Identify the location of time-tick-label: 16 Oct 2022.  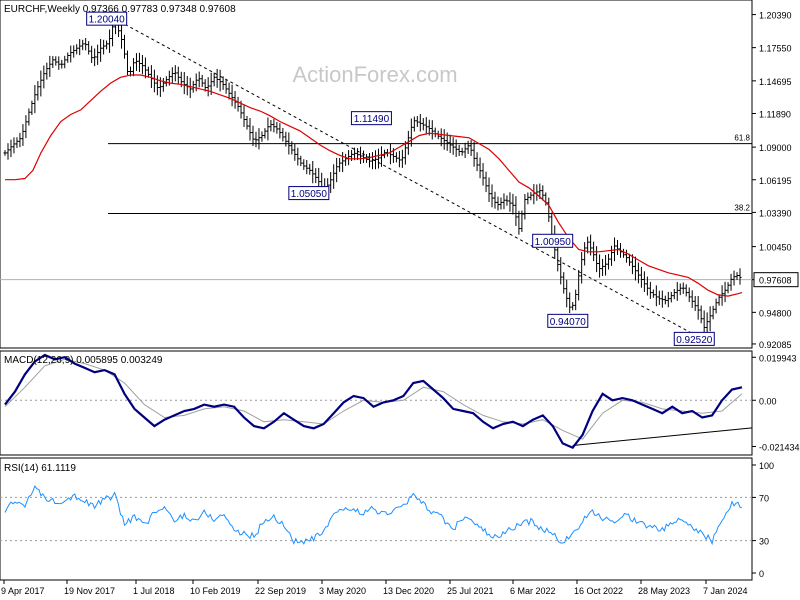
(598, 591).